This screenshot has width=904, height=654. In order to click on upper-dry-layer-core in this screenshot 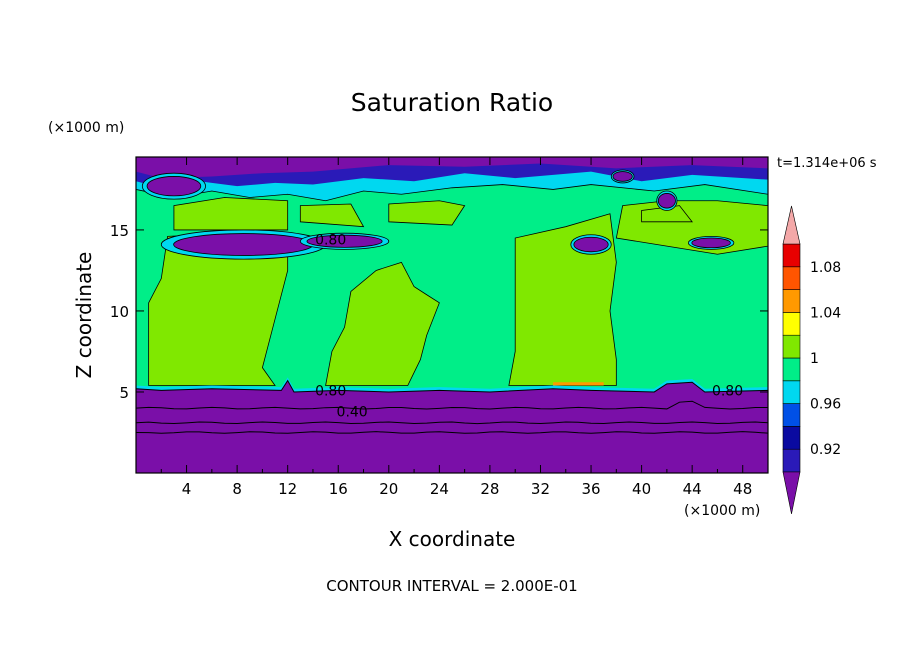, I will do `click(452, 168)`.